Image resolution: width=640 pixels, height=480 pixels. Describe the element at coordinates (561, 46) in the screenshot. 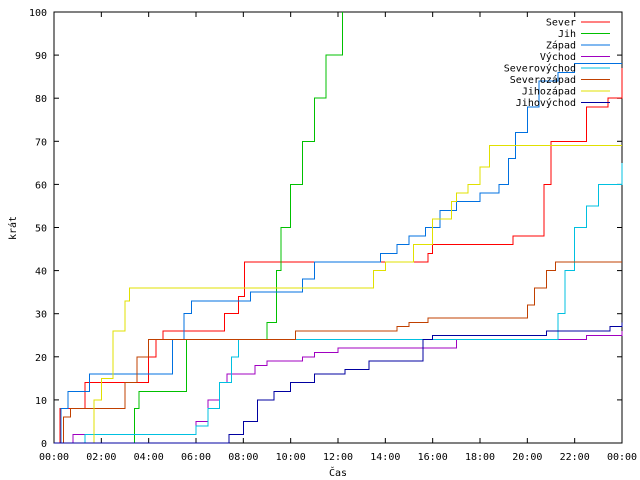

I see `legend-label: Západ` at that location.